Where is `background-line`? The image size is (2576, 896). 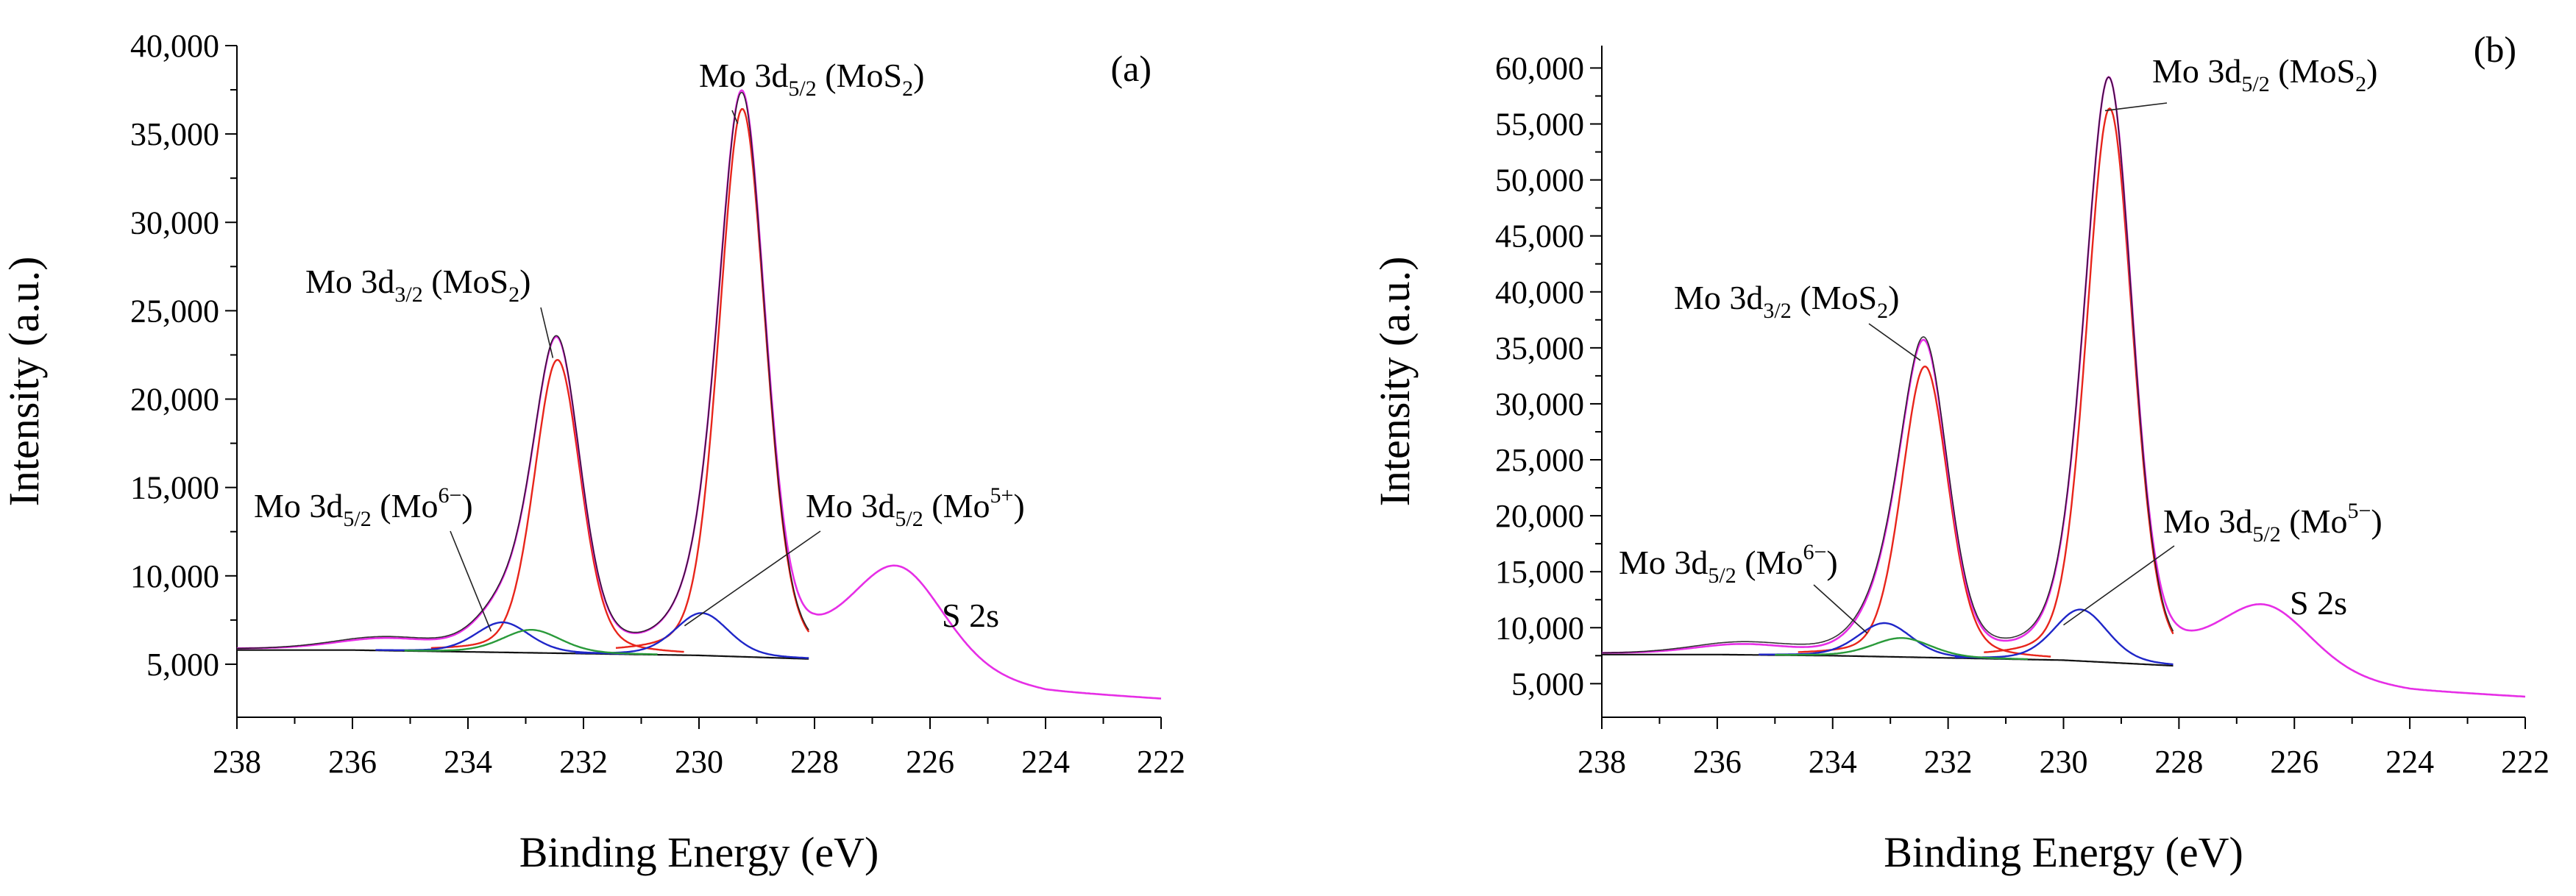 background-line is located at coordinates (523, 654).